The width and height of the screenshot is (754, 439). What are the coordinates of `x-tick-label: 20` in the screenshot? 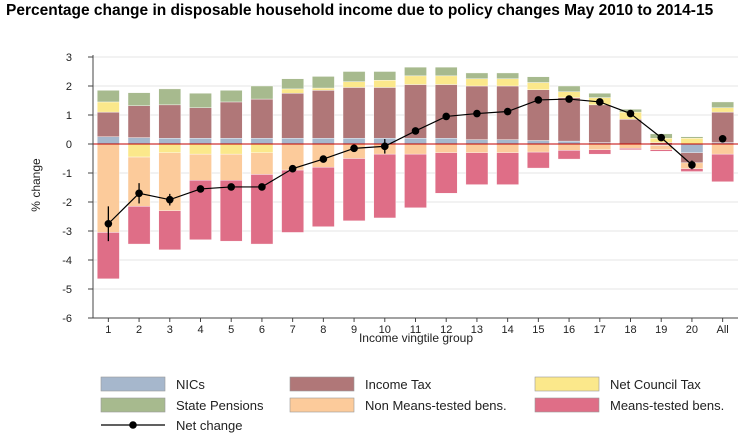 It's located at (692, 330).